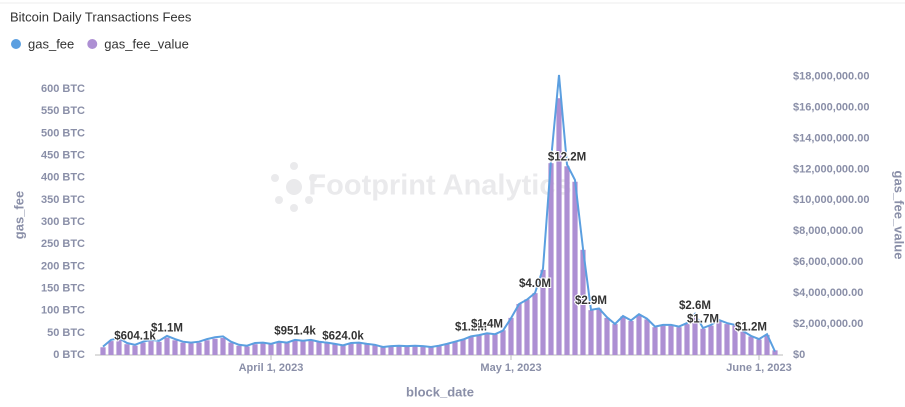 The height and width of the screenshot is (407, 905). What do you see at coordinates (63, 266) in the screenshot?
I see `y-tick-label: 200 BTC` at bounding box center [63, 266].